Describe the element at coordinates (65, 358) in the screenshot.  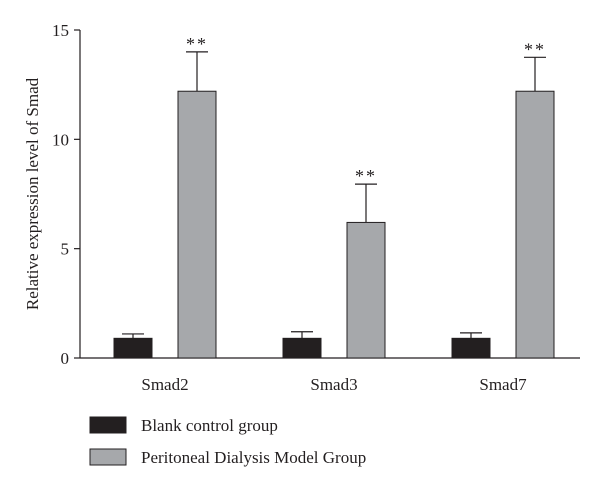
I see `y-tick-label: 0` at that location.